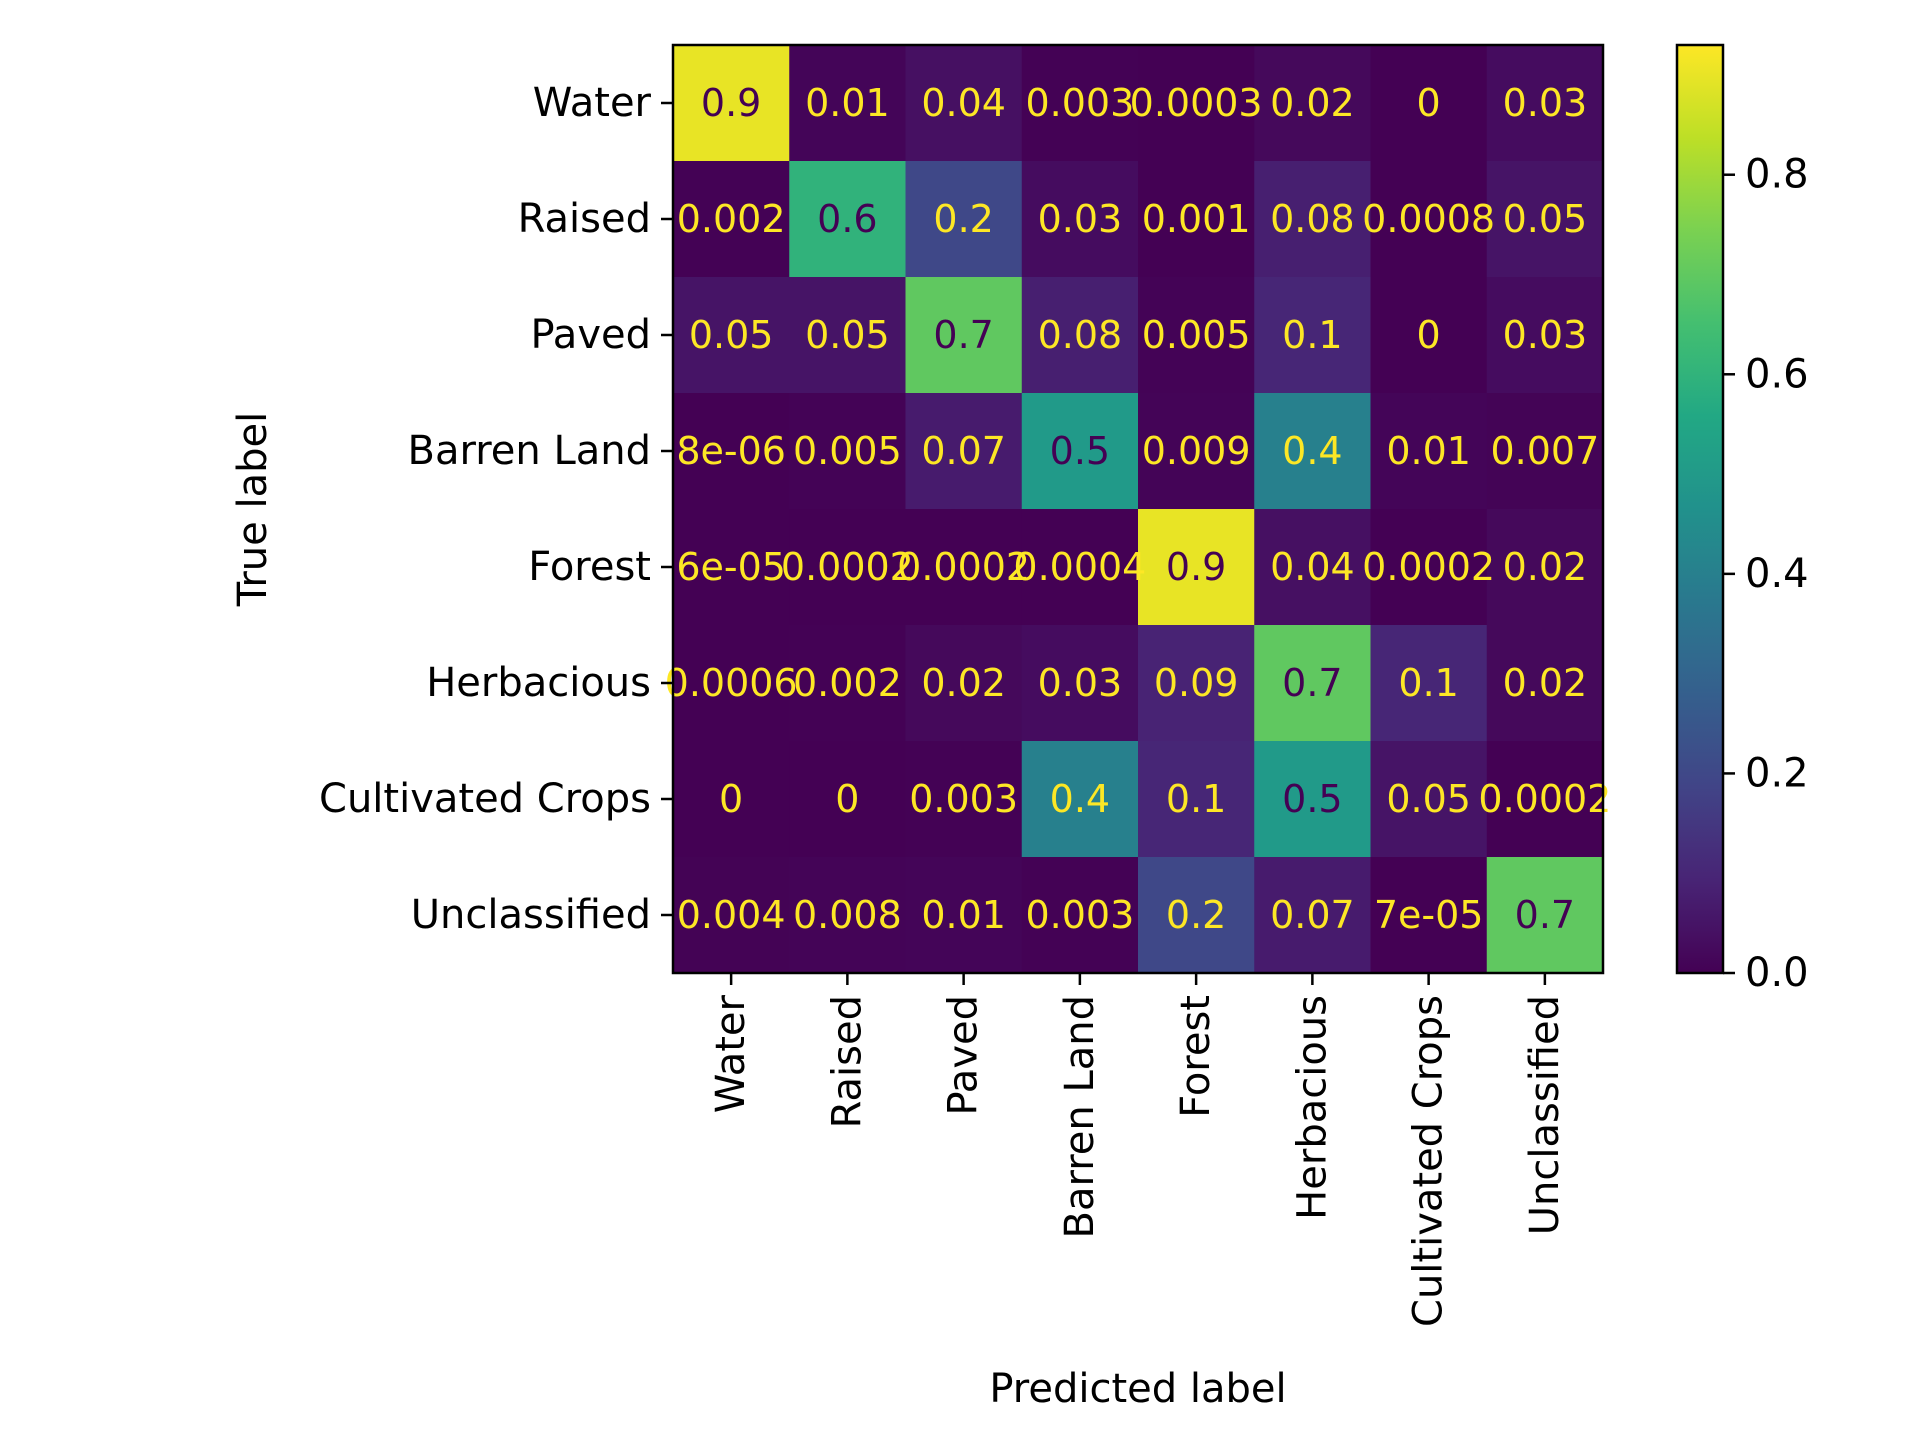 This screenshot has width=1920, height=1445. What do you see at coordinates (1429, 1161) in the screenshot?
I see `x-tick-label: Cultivated Crops` at bounding box center [1429, 1161].